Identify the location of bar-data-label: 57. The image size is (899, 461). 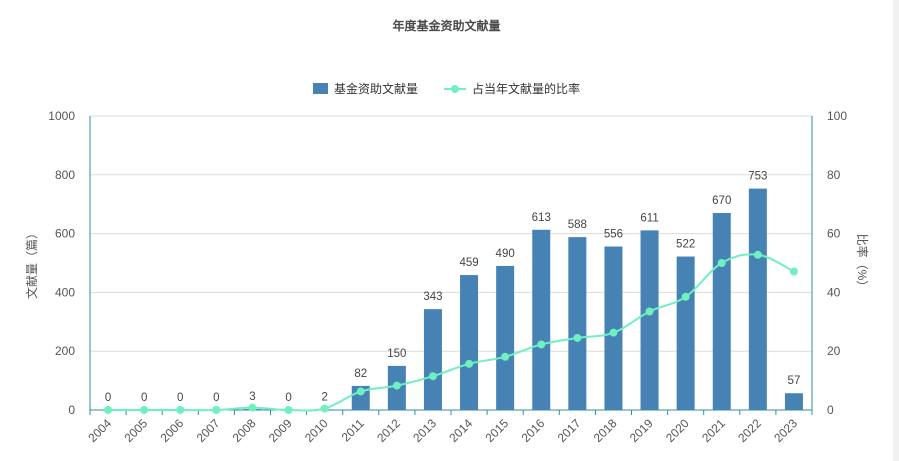
(794, 381).